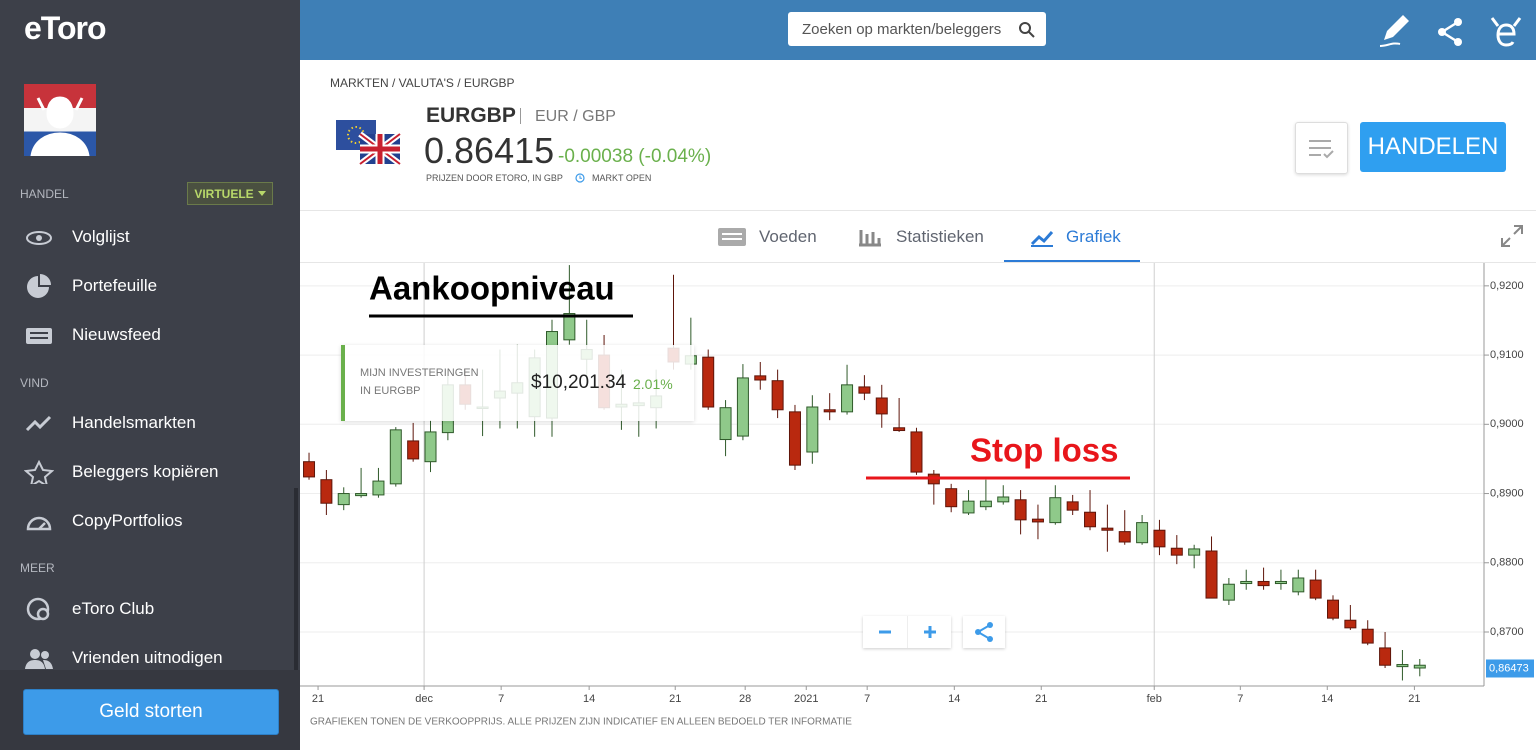 Image resolution: width=1536 pixels, height=750 pixels. Describe the element at coordinates (1042, 239) in the screenshot. I see `tab-icon` at that location.